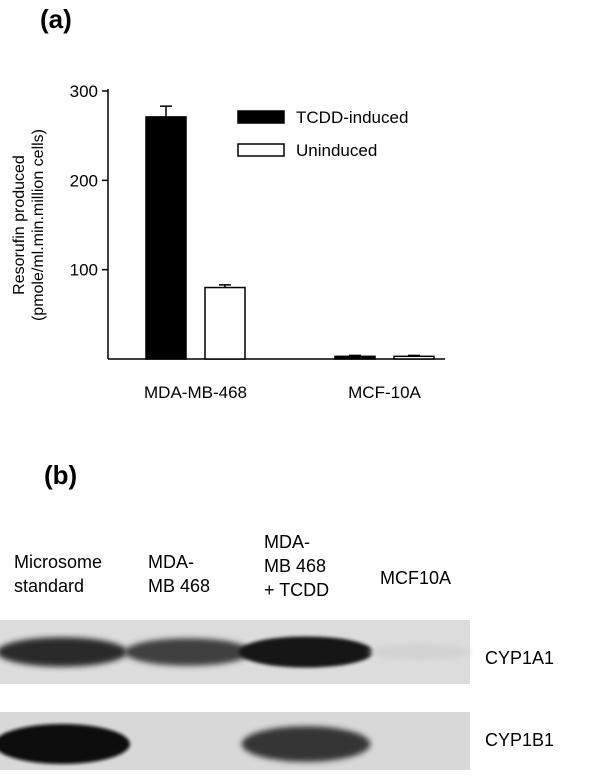 This screenshot has height=776, width=600. I want to click on lane-label-mda-mb-468: MDA- MB 468, so click(179, 574).